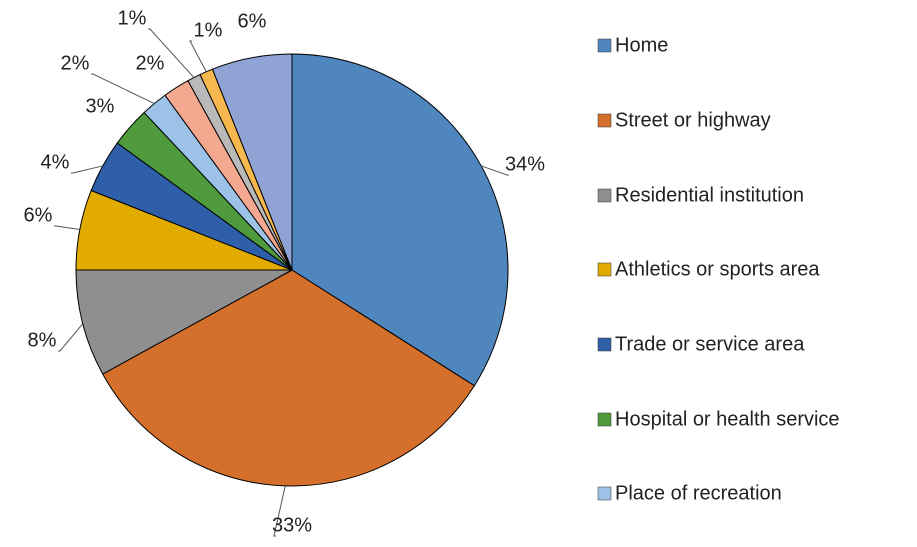 The height and width of the screenshot is (547, 917). Describe the element at coordinates (709, 195) in the screenshot. I see `legend-label: Residential institution` at that location.